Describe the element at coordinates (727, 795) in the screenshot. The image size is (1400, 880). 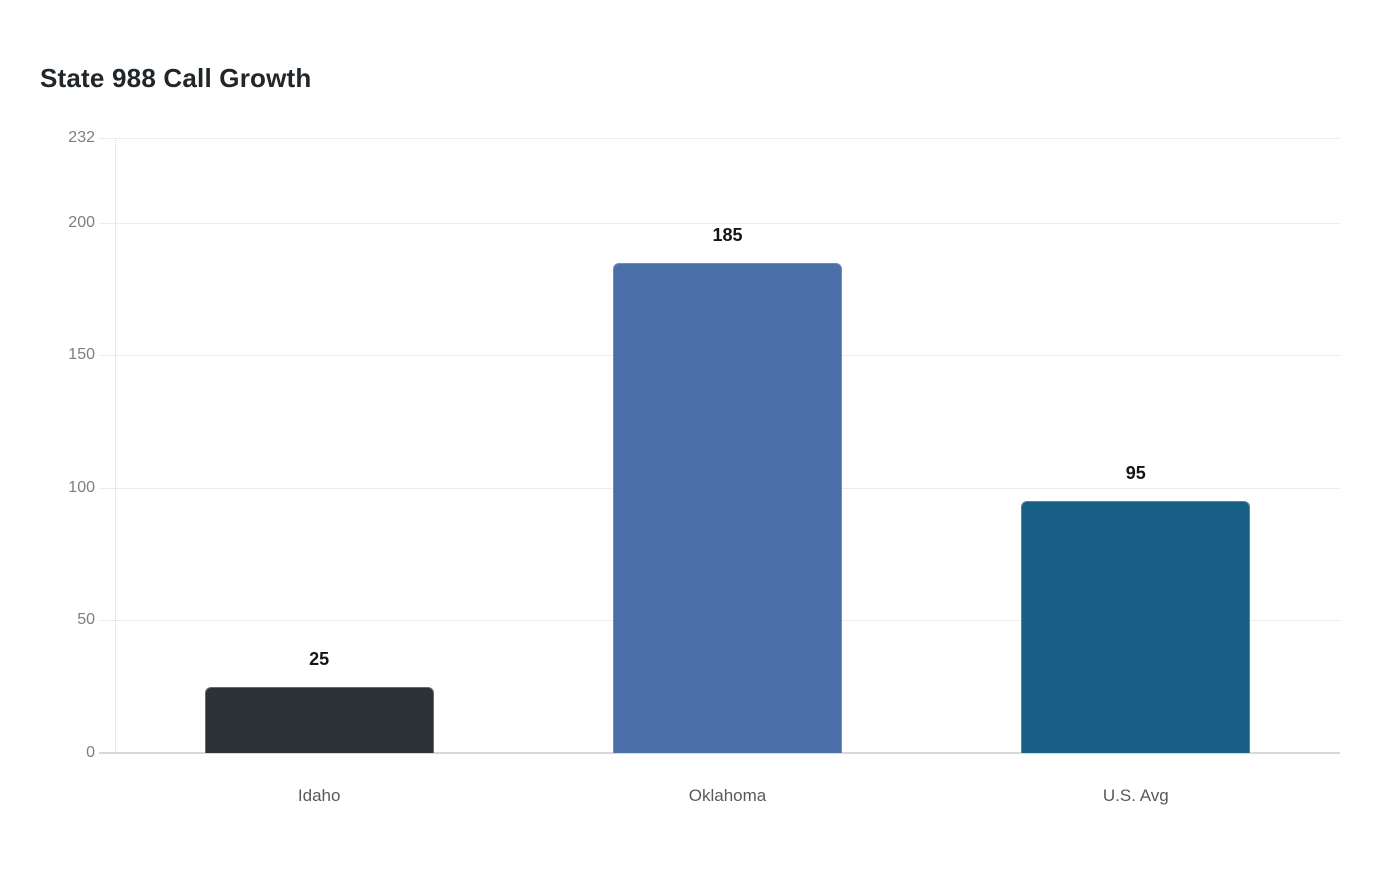
I see `x-axis-label-oklahoma: Oklahoma` at that location.